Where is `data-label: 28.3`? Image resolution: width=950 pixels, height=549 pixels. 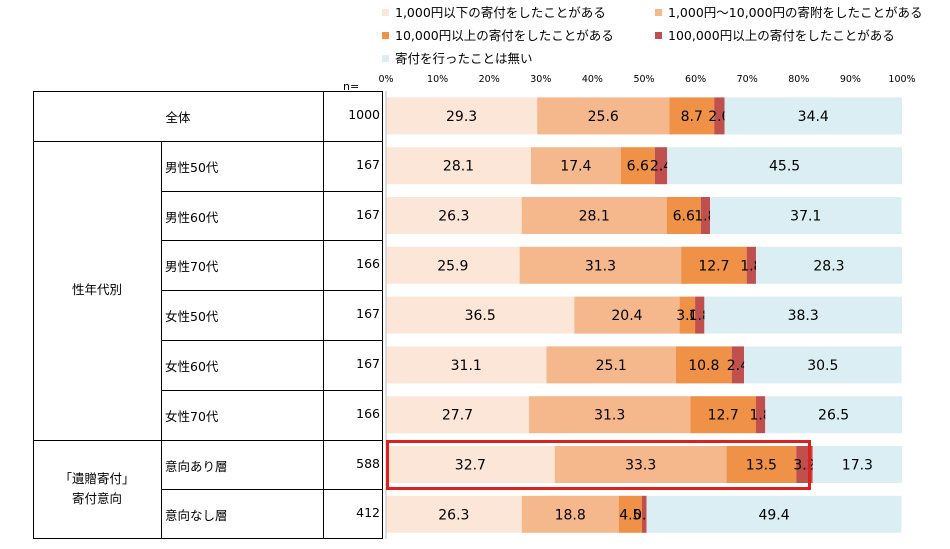
data-label: 28.3 is located at coordinates (828, 266).